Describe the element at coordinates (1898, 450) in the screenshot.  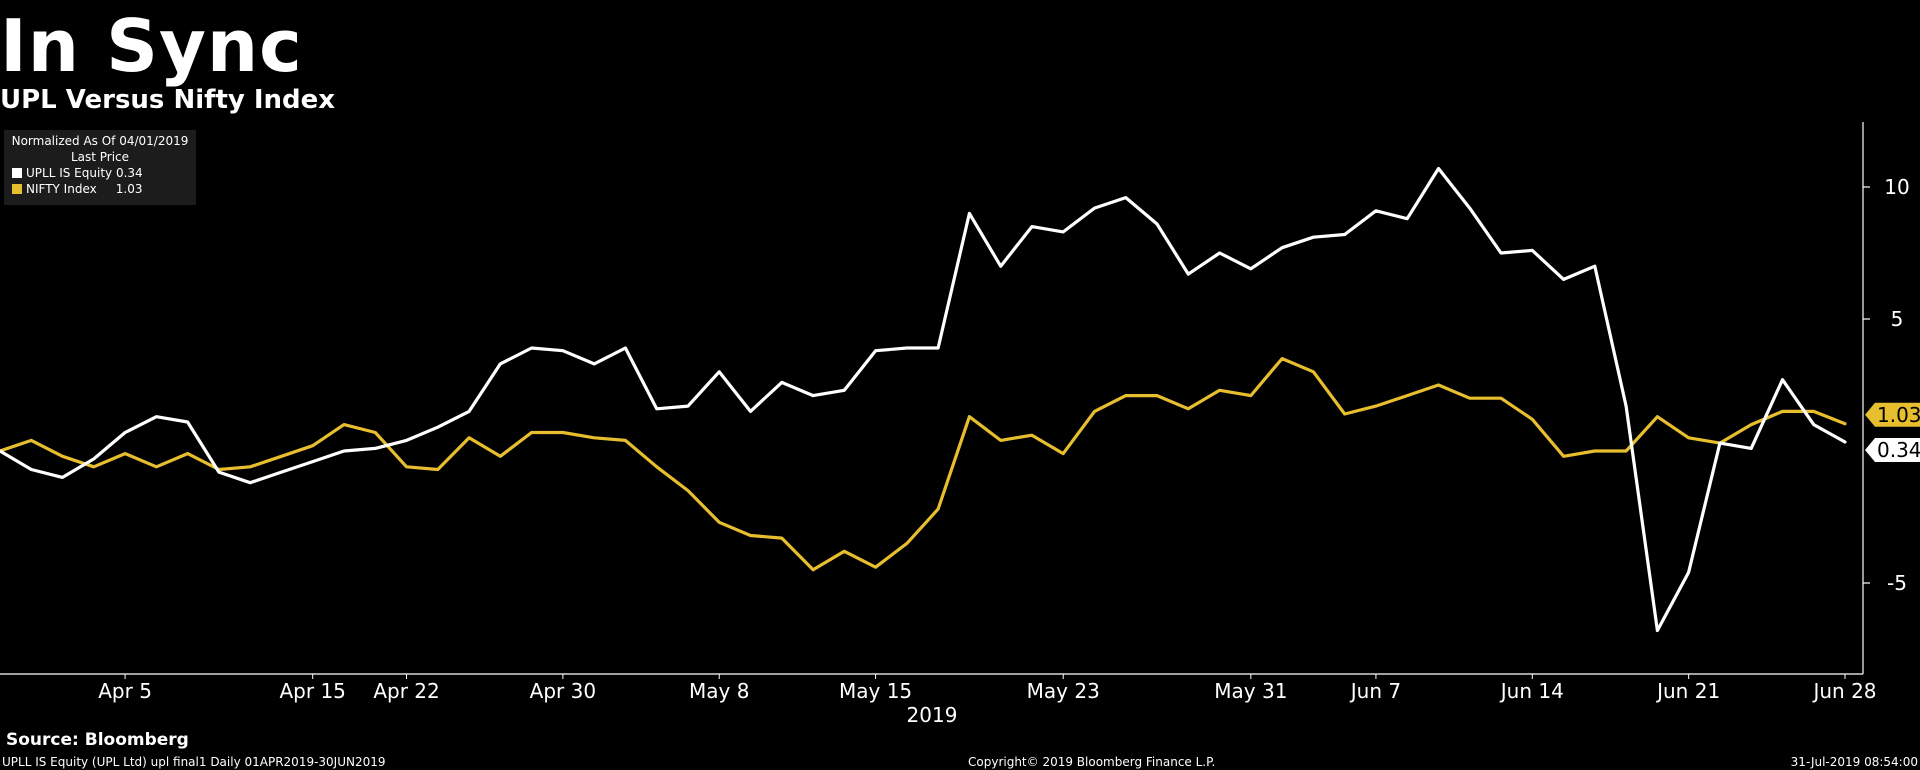
I see `last-value-label-upll: 0.34` at that location.